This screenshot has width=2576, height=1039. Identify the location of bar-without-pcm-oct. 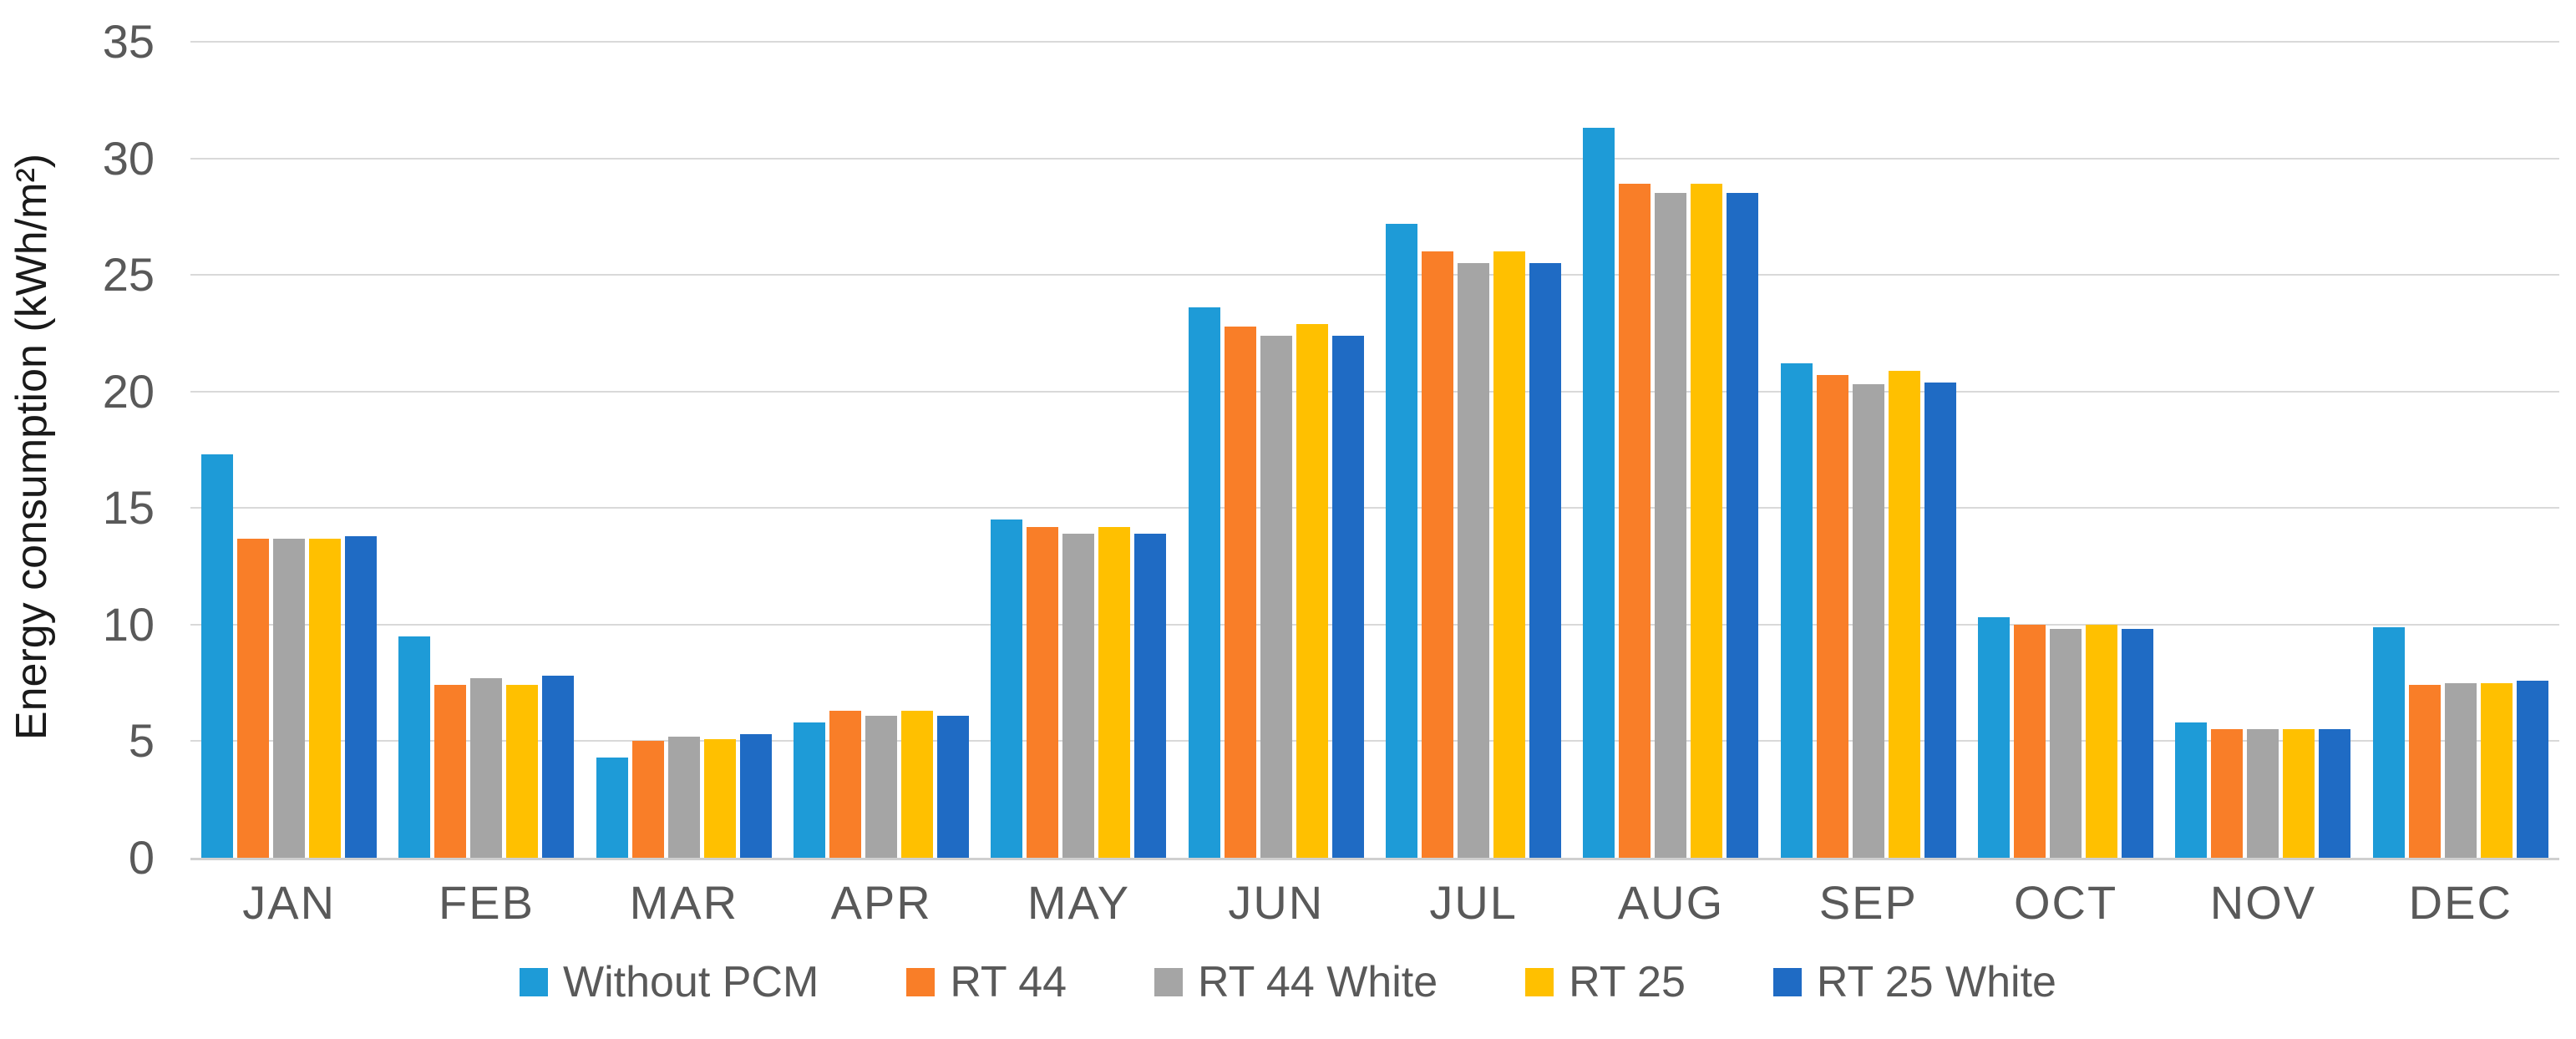
(1994, 738).